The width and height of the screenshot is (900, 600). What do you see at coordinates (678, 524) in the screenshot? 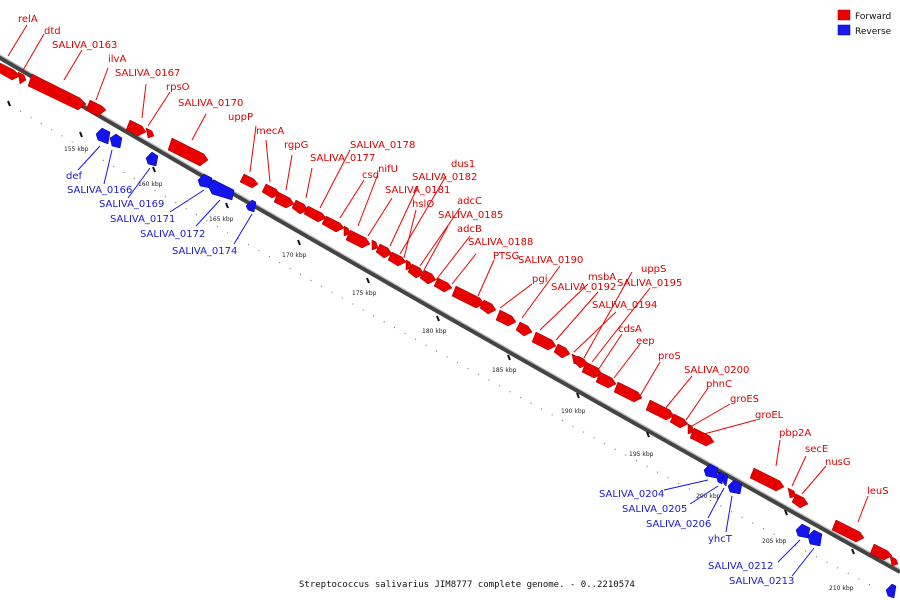
I see `gene-label-reverse: SALIVA_0206` at bounding box center [678, 524].